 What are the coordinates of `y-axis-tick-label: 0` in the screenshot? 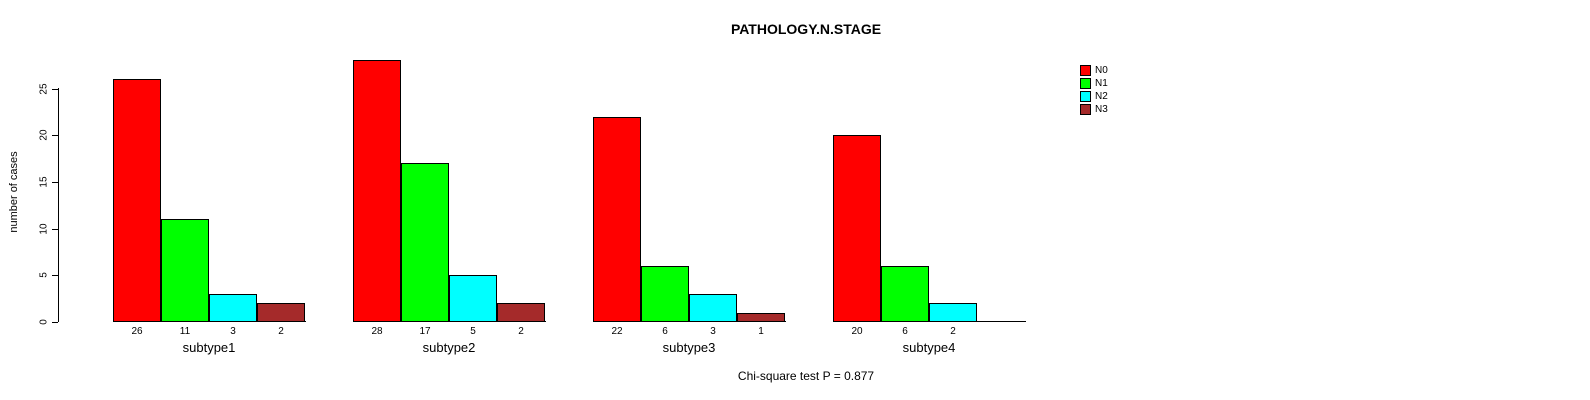 It's located at (44, 322).